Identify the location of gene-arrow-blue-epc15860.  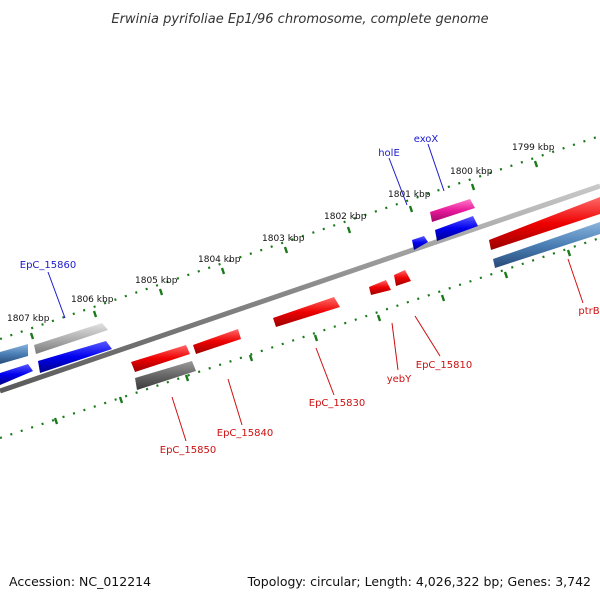
(75, 357).